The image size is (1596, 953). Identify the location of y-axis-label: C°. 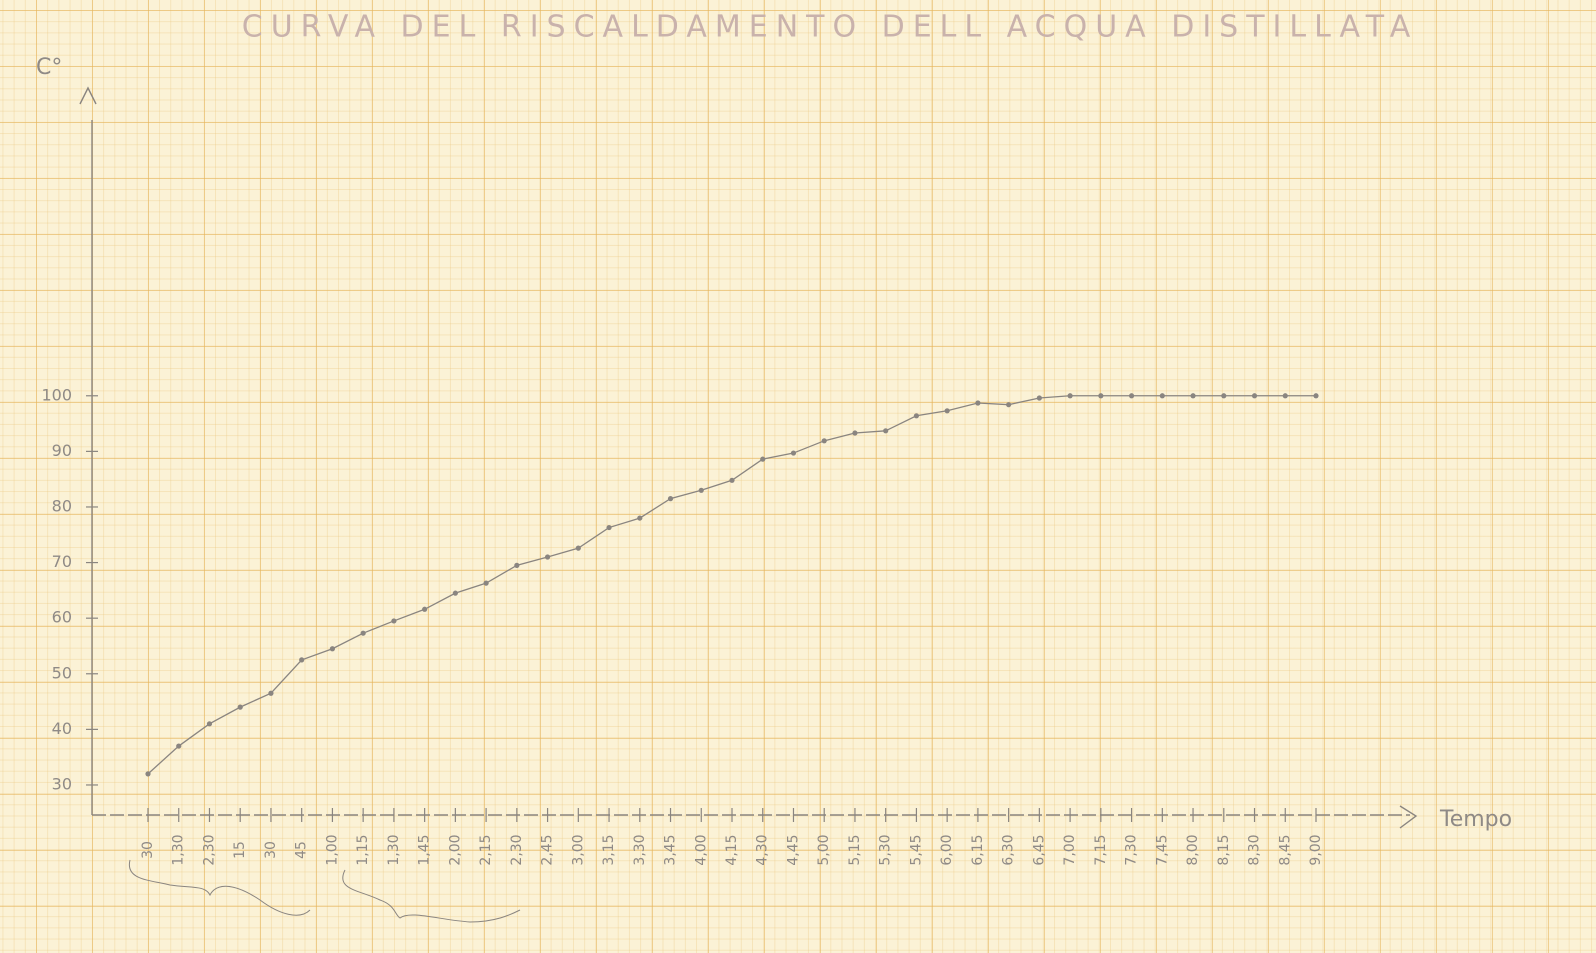
(49, 67).